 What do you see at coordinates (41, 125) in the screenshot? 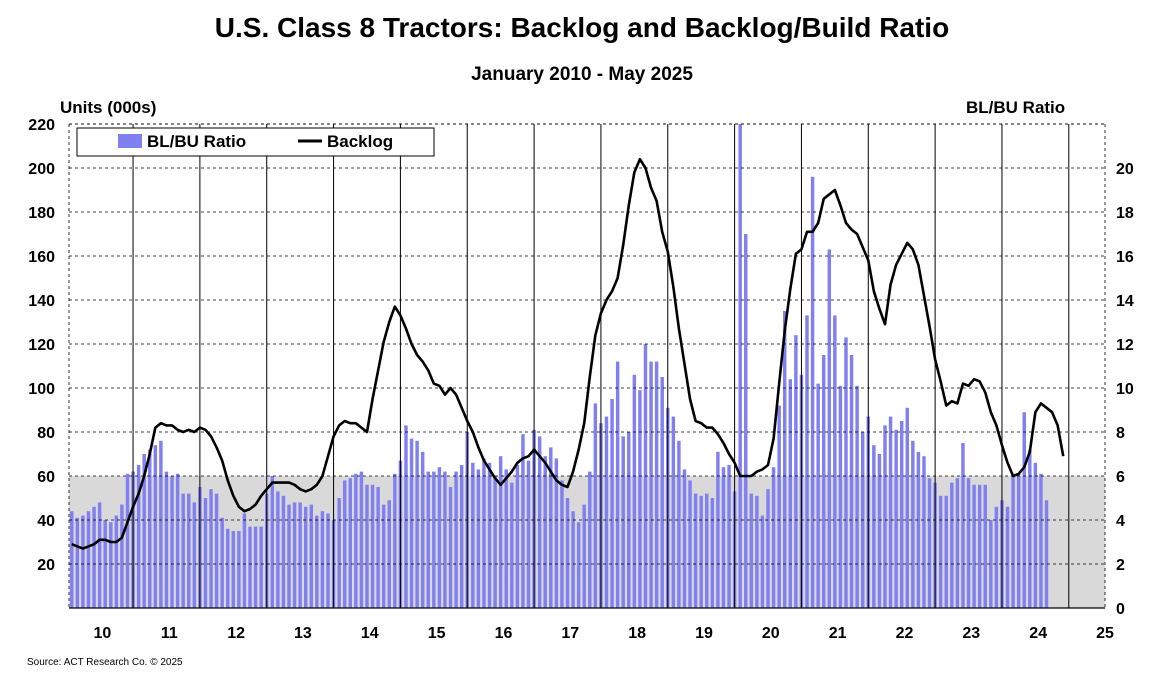
I see `left-tick-label: 220` at bounding box center [41, 125].